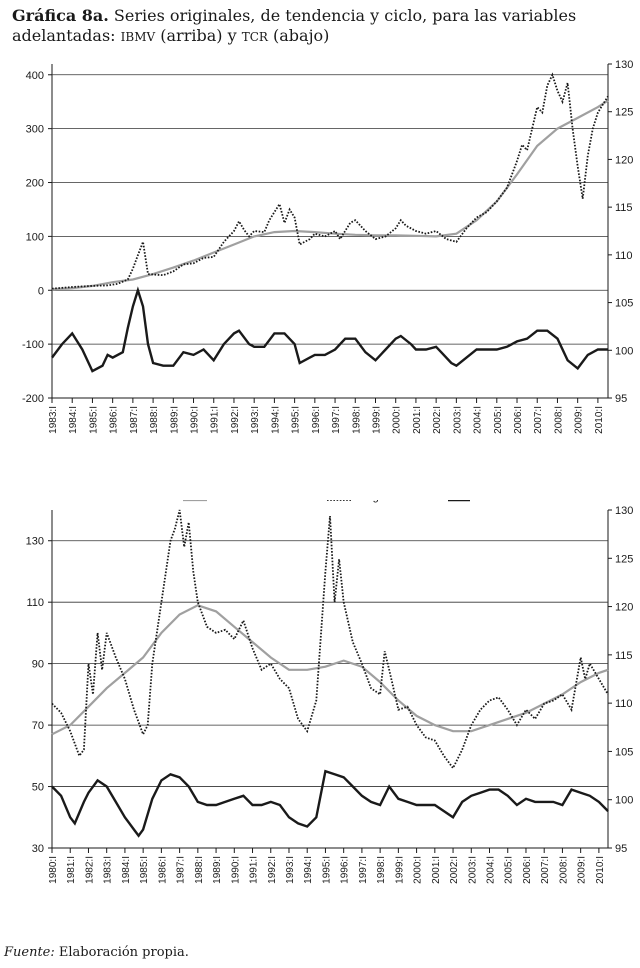  Describe the element at coordinates (181, 870) in the screenshot. I see `tcr-x-tick-label: 1987:I` at that location.